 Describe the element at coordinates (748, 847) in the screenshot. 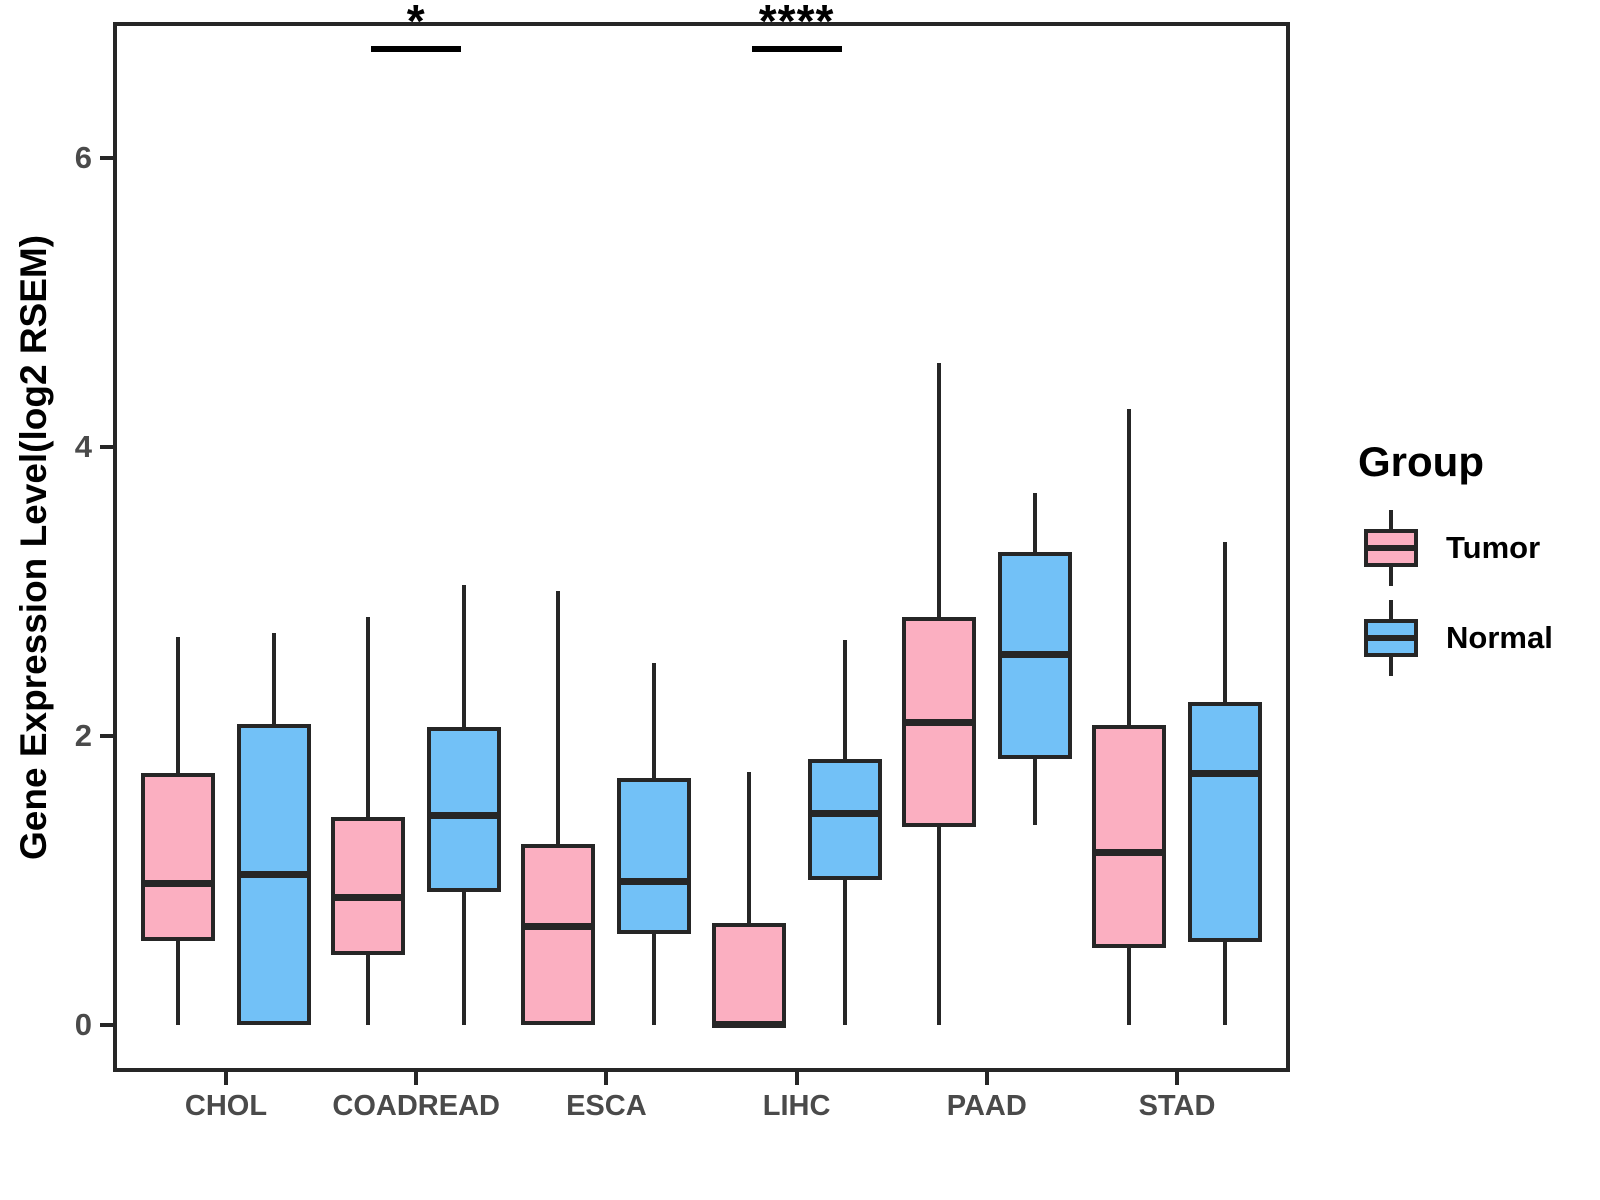

I see `lihc-tumor-upper-whisker` at that location.